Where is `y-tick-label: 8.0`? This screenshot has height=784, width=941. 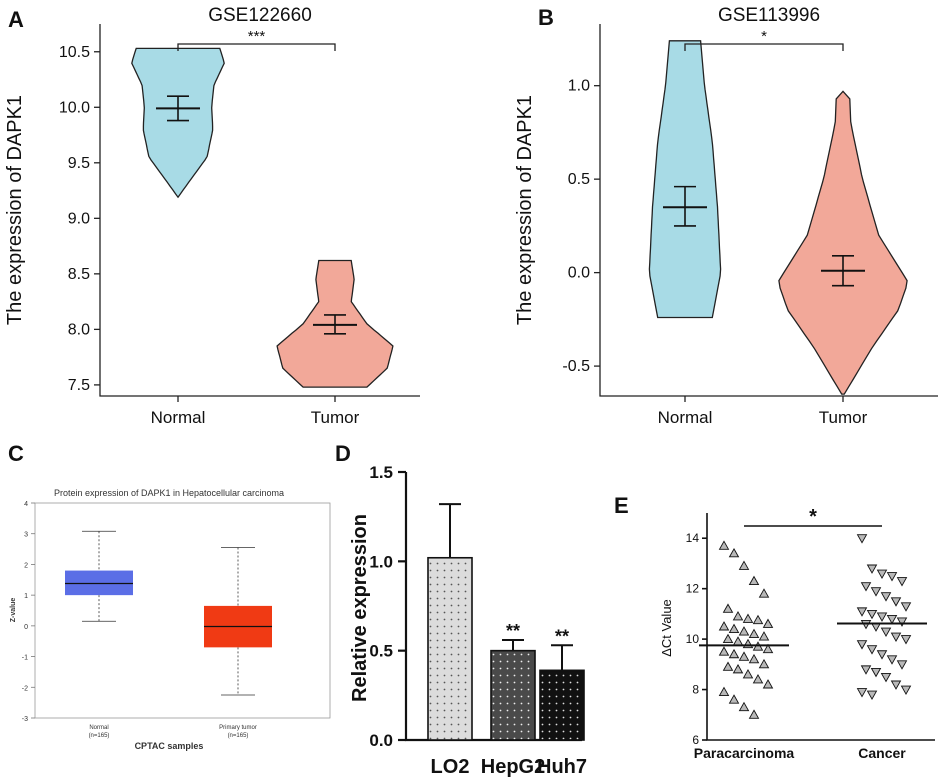 y-tick-label: 8.0 is located at coordinates (79, 329).